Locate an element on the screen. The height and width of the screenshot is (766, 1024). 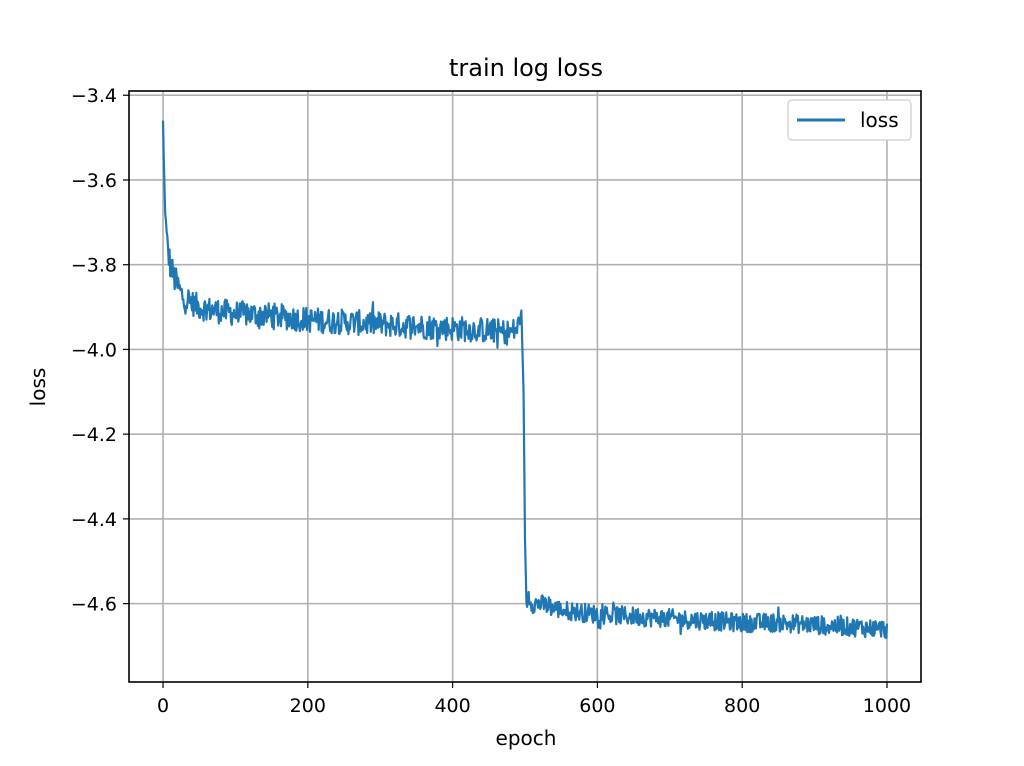
x-tick-label: 200 is located at coordinates (308, 706).